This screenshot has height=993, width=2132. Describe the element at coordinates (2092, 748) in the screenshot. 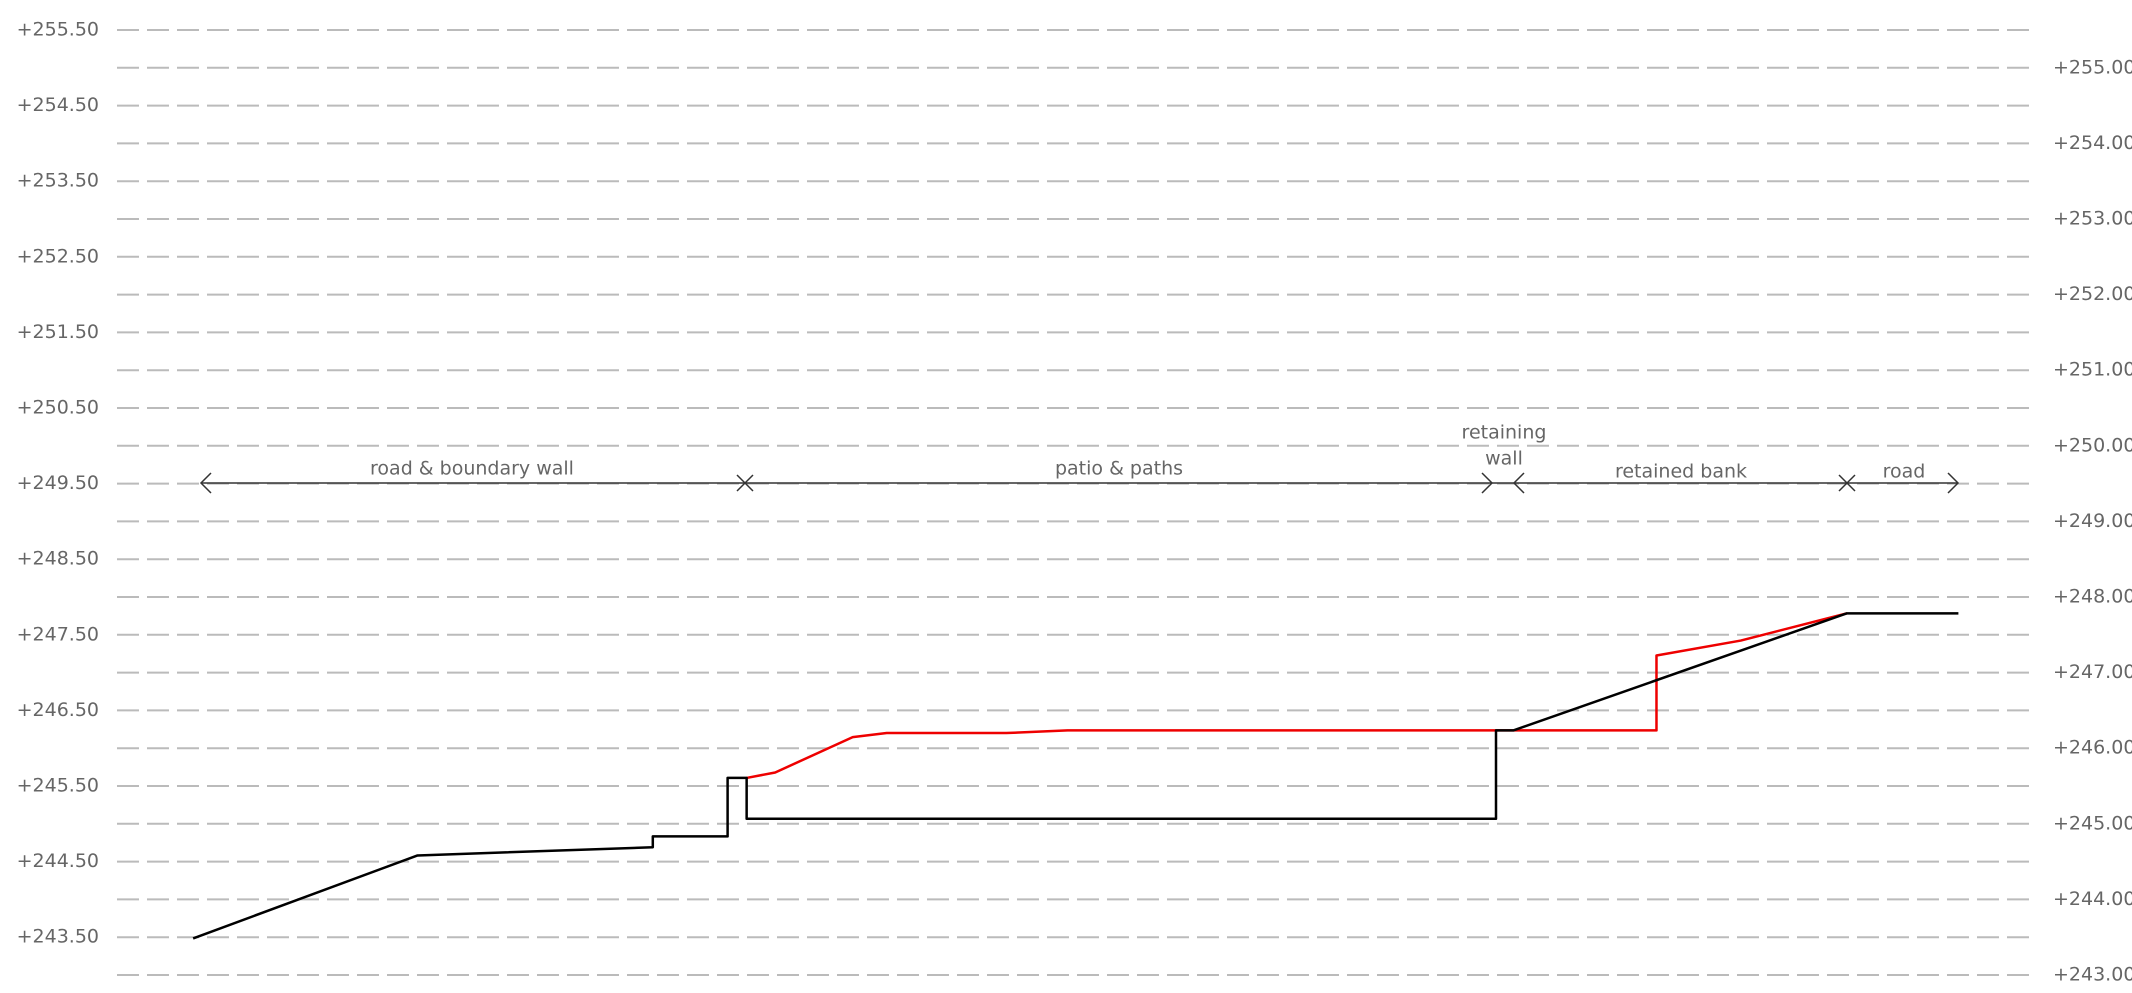

I see `level-label-right: +246.00` at that location.